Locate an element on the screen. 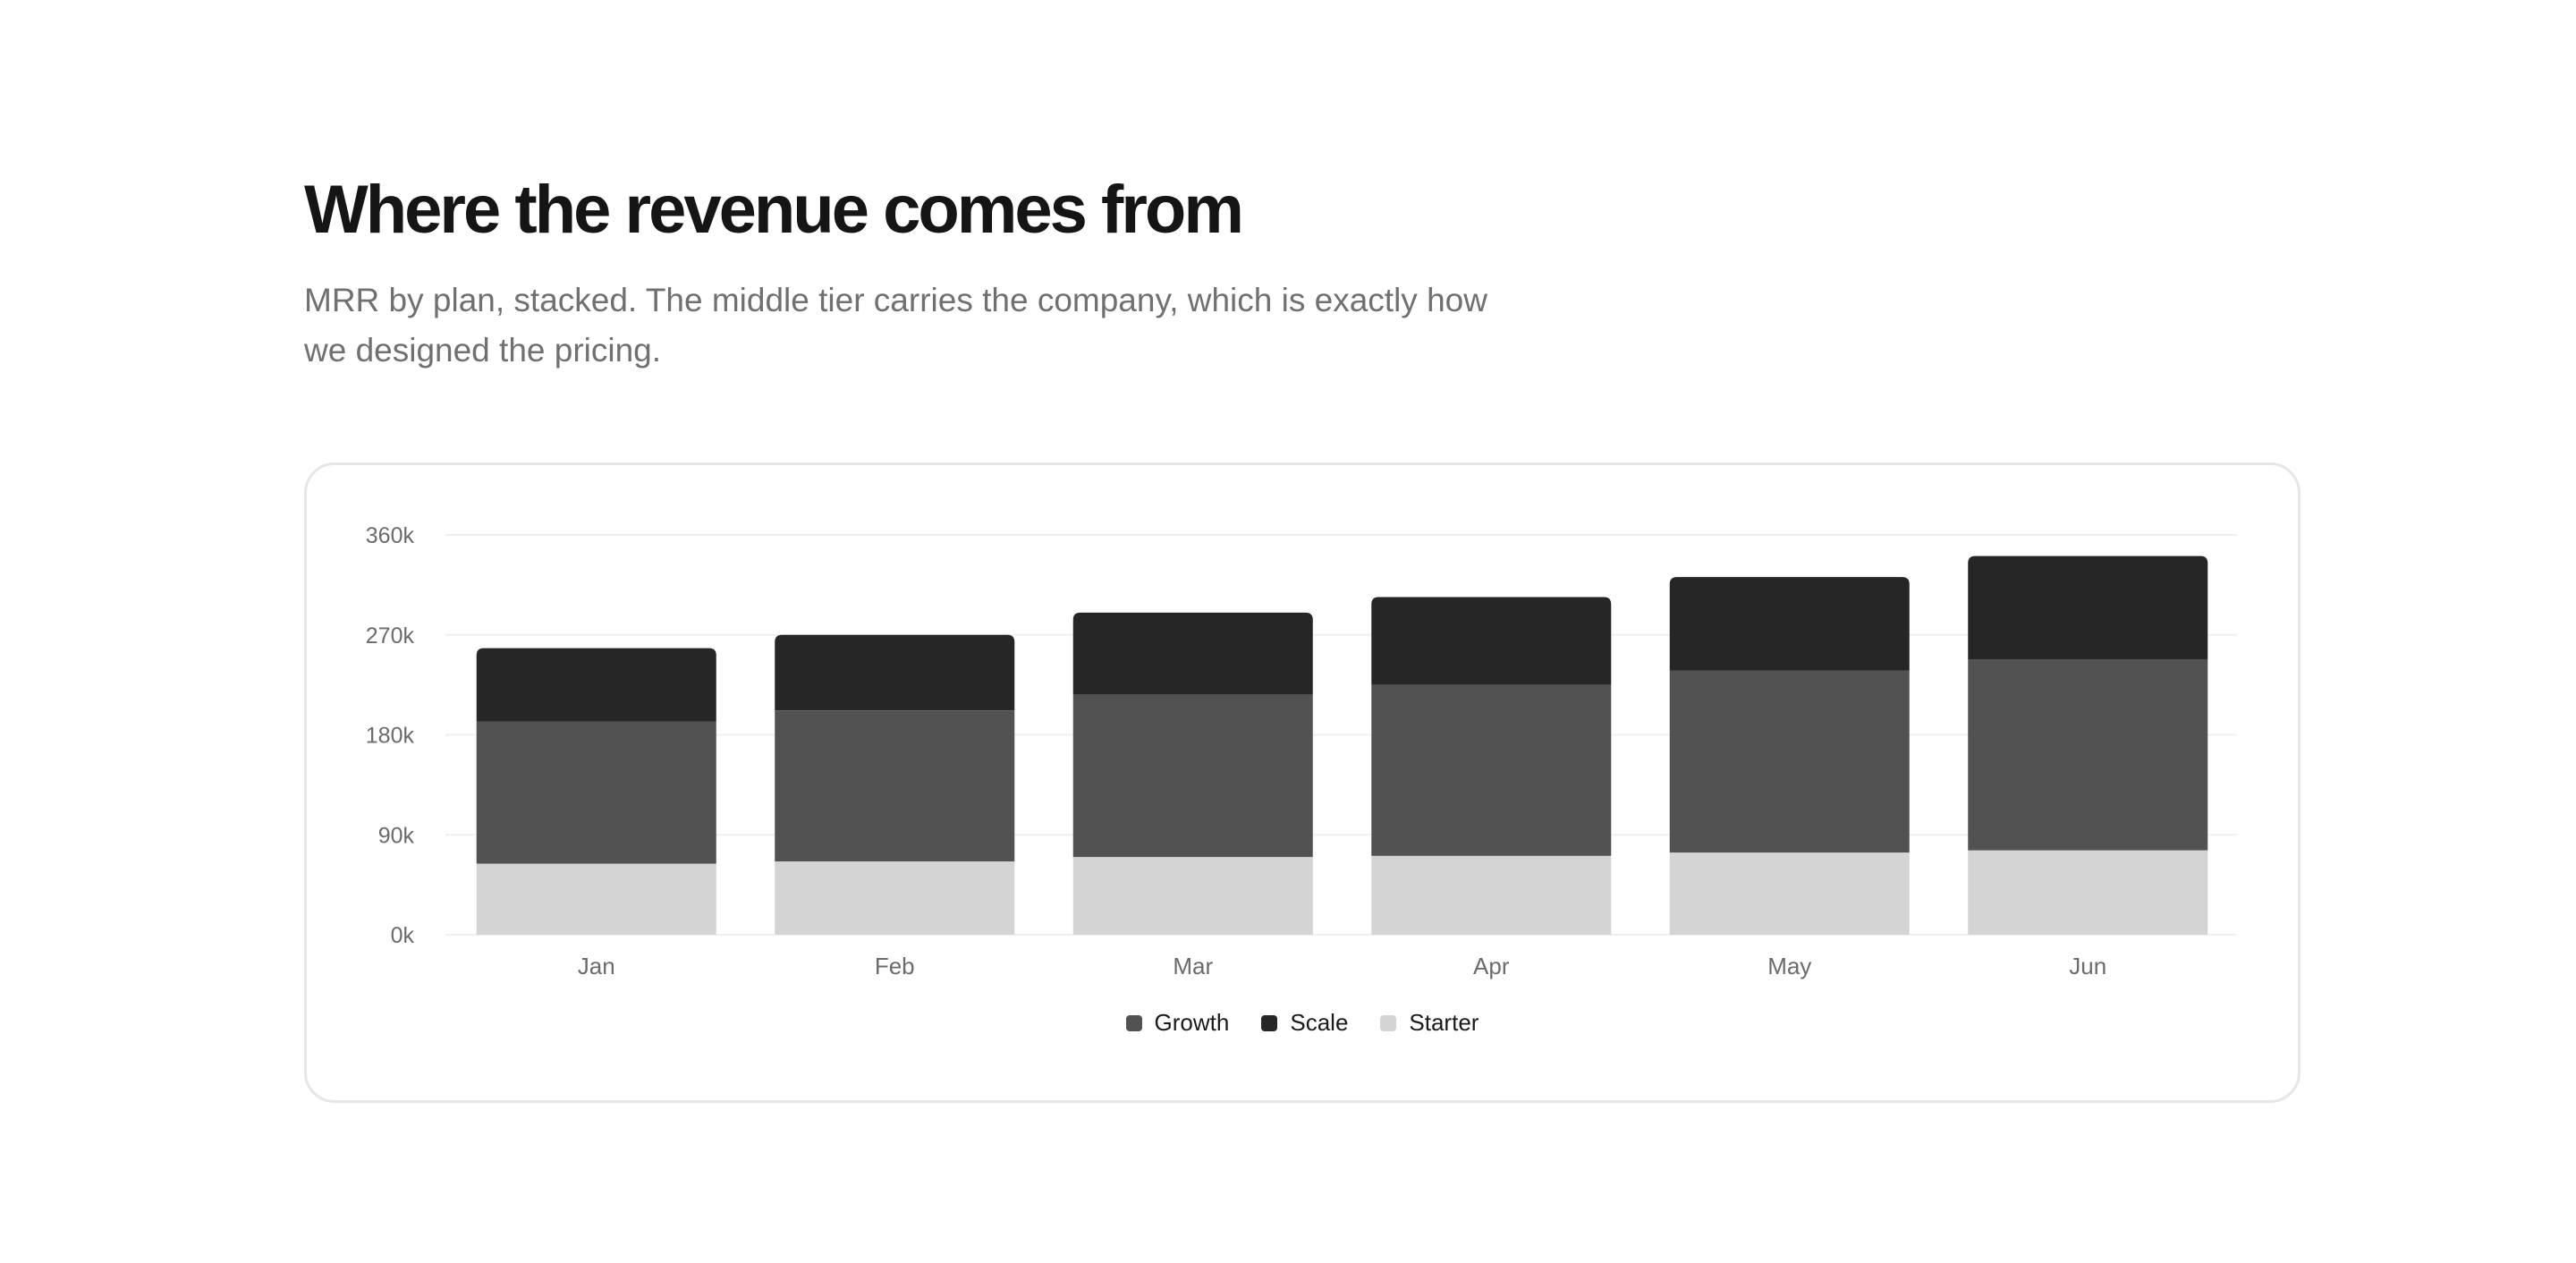  page-title: Where the revenue comes from is located at coordinates (774, 210).